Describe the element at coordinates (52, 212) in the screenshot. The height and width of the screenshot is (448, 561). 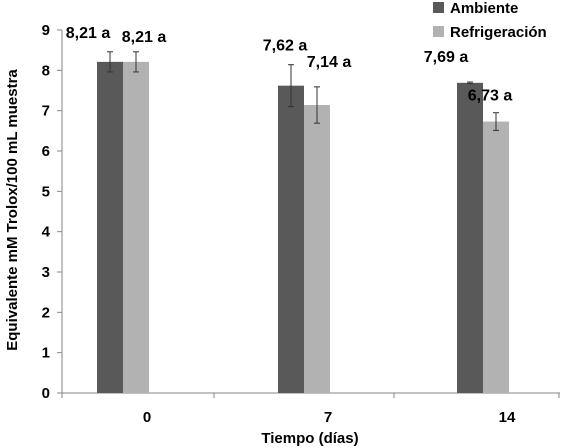
I see `y-axis: 0 1 2 3 4 5 6 7 8 9` at that location.